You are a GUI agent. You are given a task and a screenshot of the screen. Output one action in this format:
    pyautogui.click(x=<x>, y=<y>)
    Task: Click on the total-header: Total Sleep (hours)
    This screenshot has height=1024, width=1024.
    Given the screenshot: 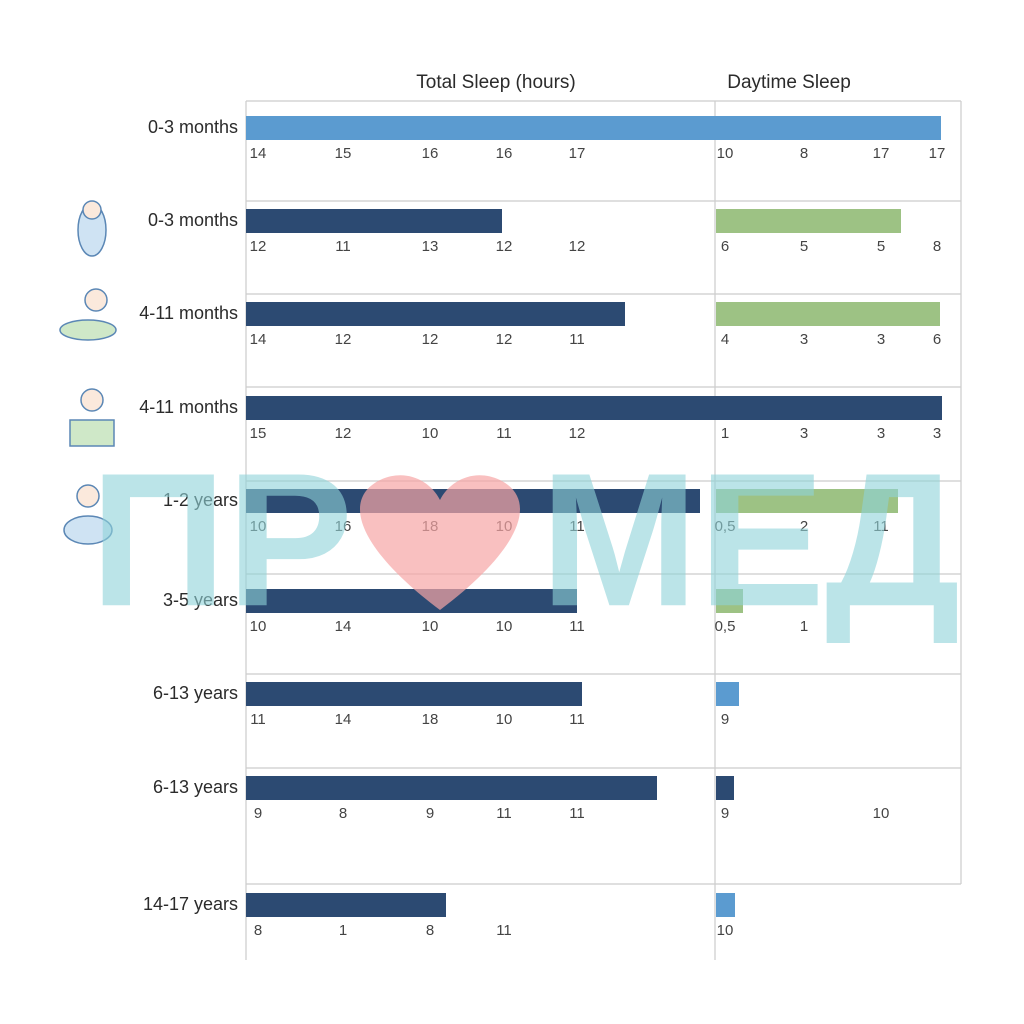 What is the action you would take?
    pyautogui.click(x=495, y=82)
    